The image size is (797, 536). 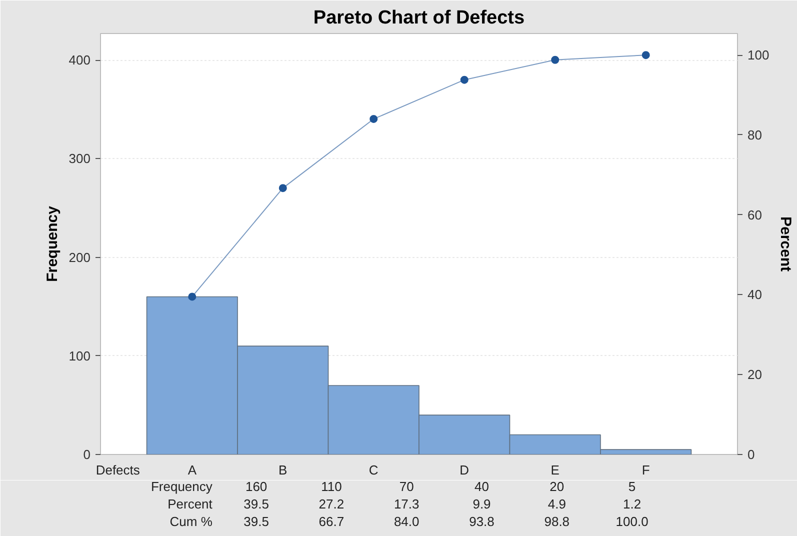 I want to click on y-tick-label: 100, so click(x=79, y=356).